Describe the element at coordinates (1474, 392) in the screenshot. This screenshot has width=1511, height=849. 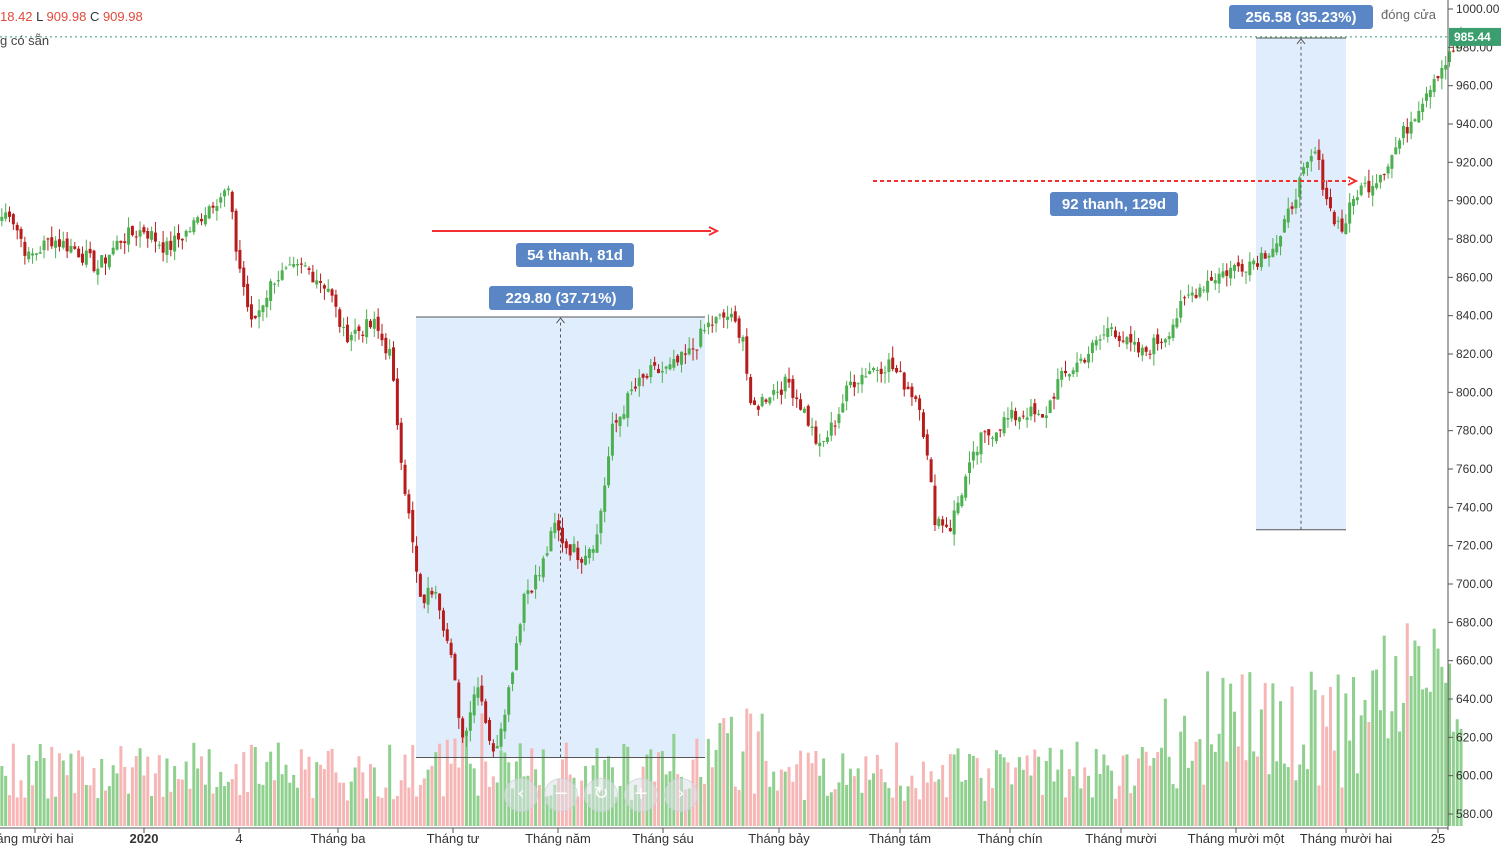
I see `price-tick-label: 800.00` at that location.